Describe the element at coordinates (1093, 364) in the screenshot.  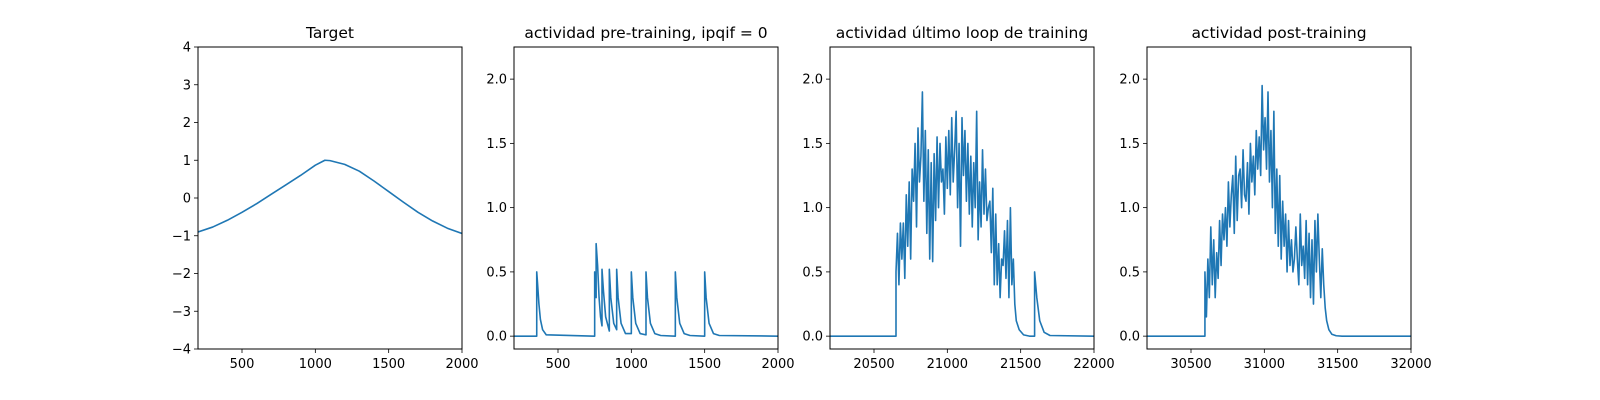
I see `x-tick-label: 22000` at that location.